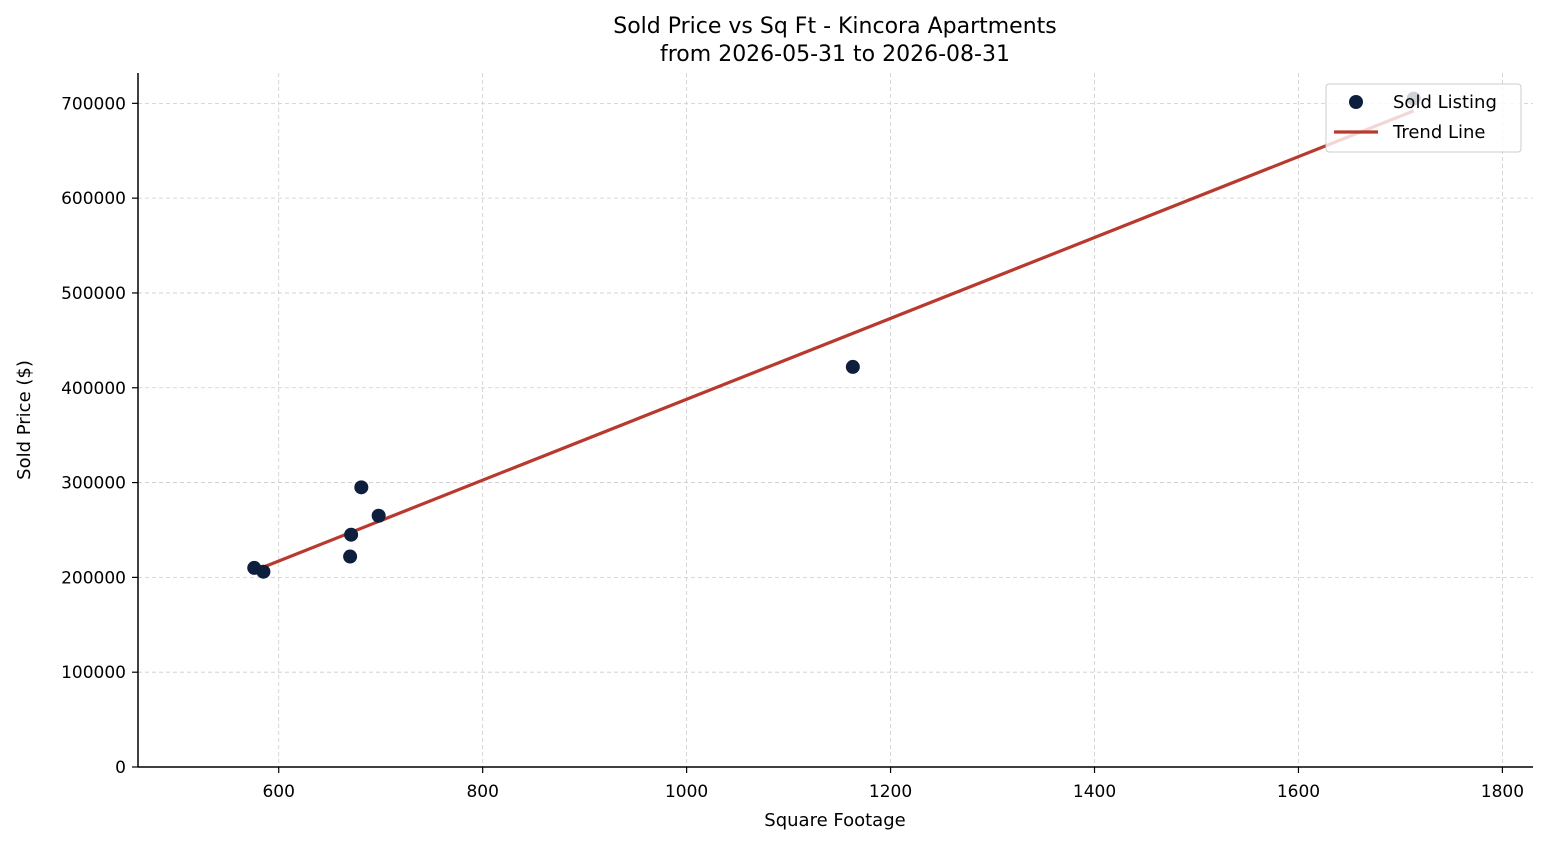  I want to click on legend-box, so click(1423, 118).